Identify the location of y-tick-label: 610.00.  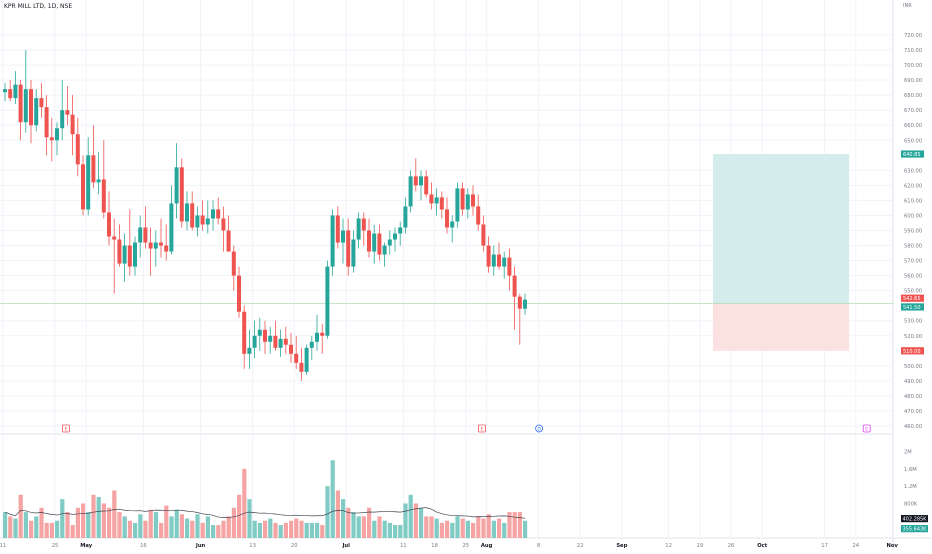
(913, 201).